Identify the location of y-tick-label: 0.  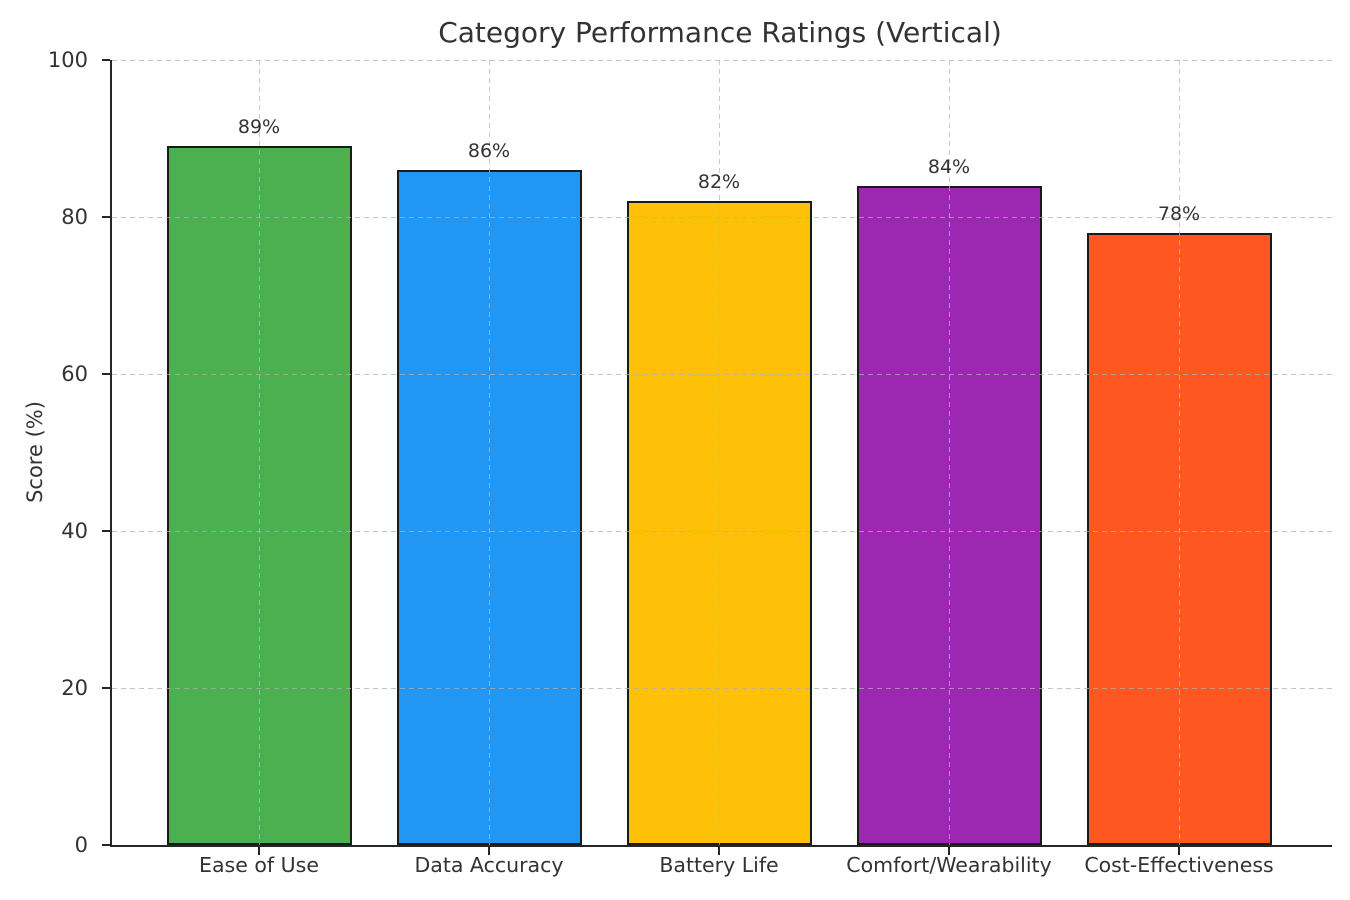
(81, 845).